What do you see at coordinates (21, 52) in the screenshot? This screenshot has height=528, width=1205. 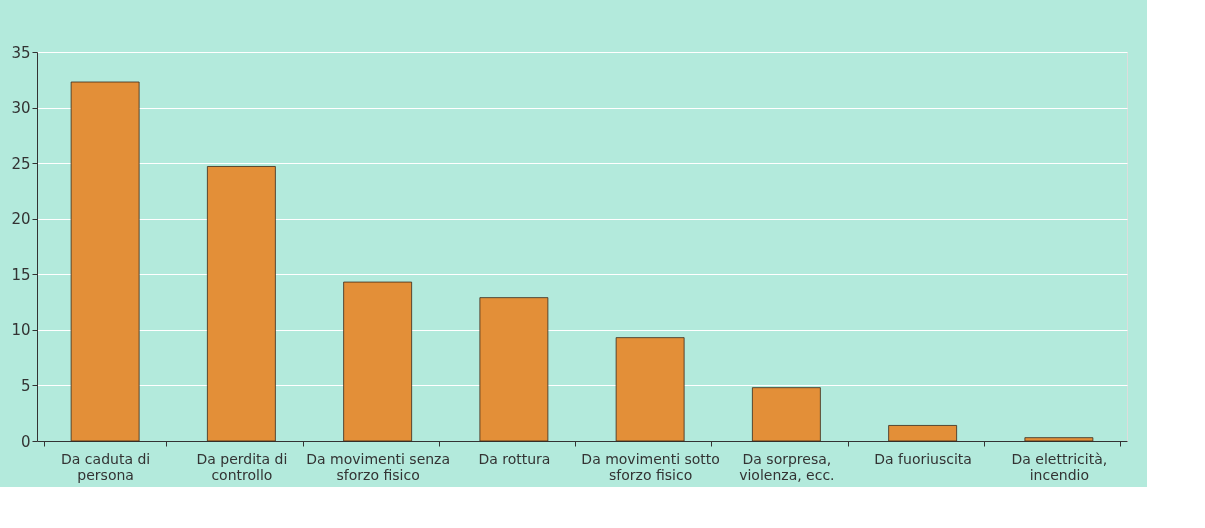 I see `y-tick-label: 35` at bounding box center [21, 52].